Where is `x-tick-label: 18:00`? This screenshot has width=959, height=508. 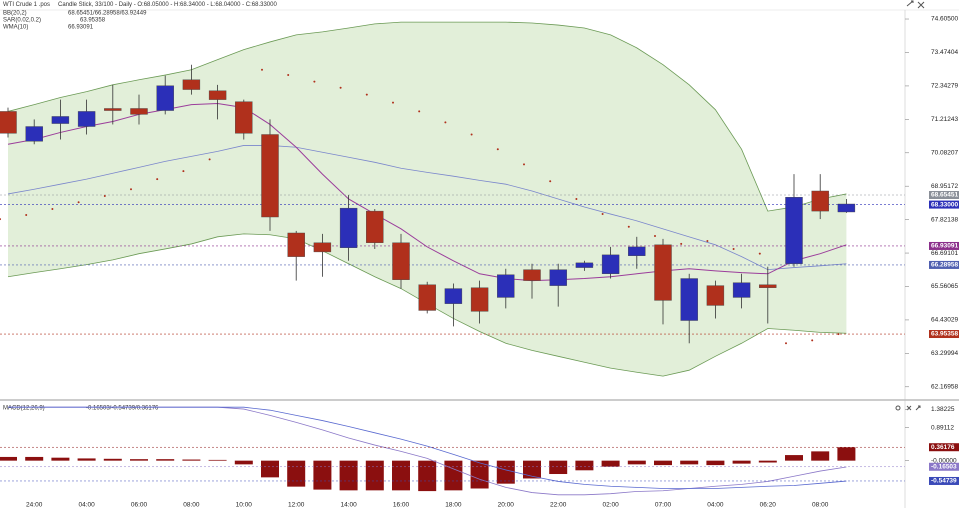 x-tick-label: 18:00 is located at coordinates (453, 505).